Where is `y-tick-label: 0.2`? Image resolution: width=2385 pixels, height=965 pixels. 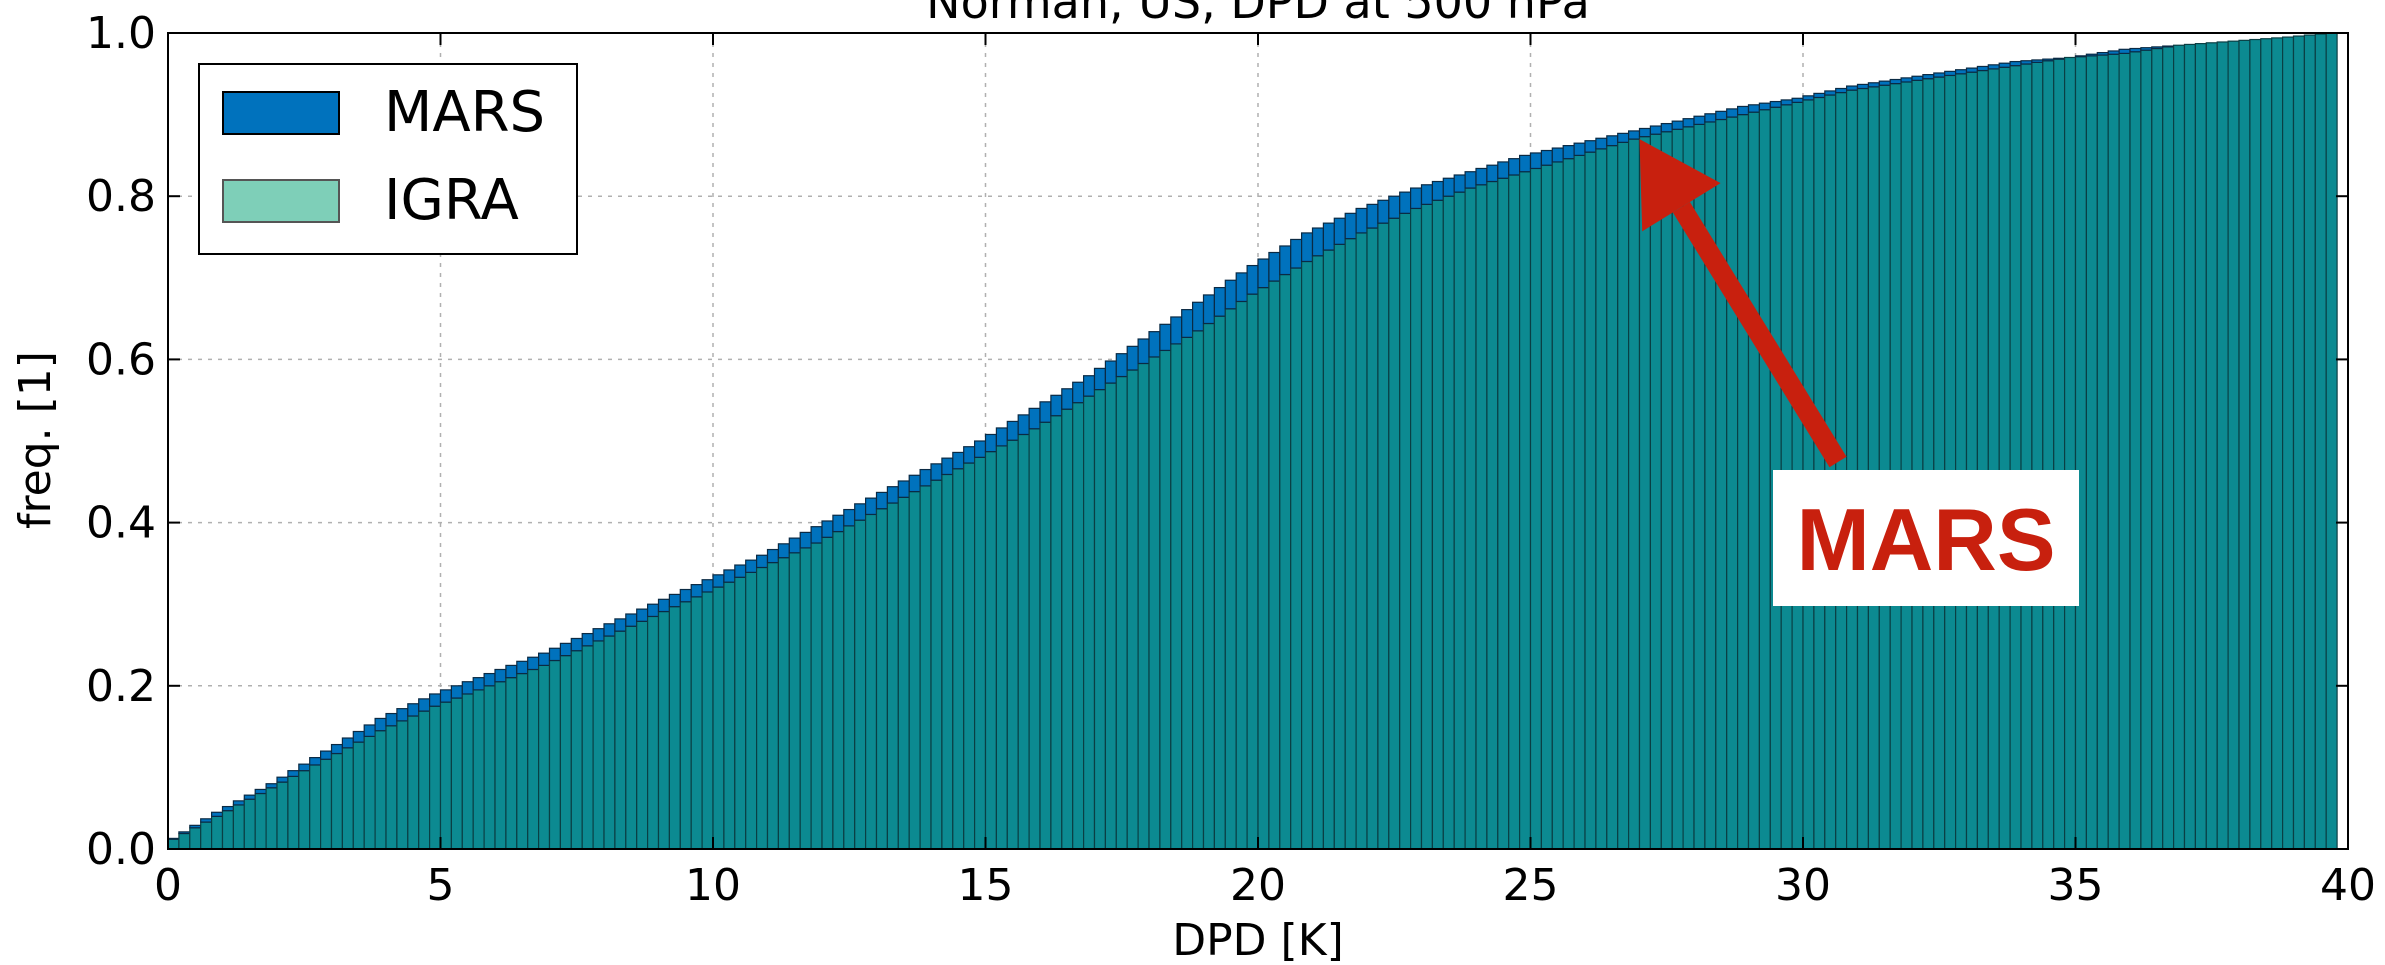
y-tick-label: 0.2 is located at coordinates (121, 686).